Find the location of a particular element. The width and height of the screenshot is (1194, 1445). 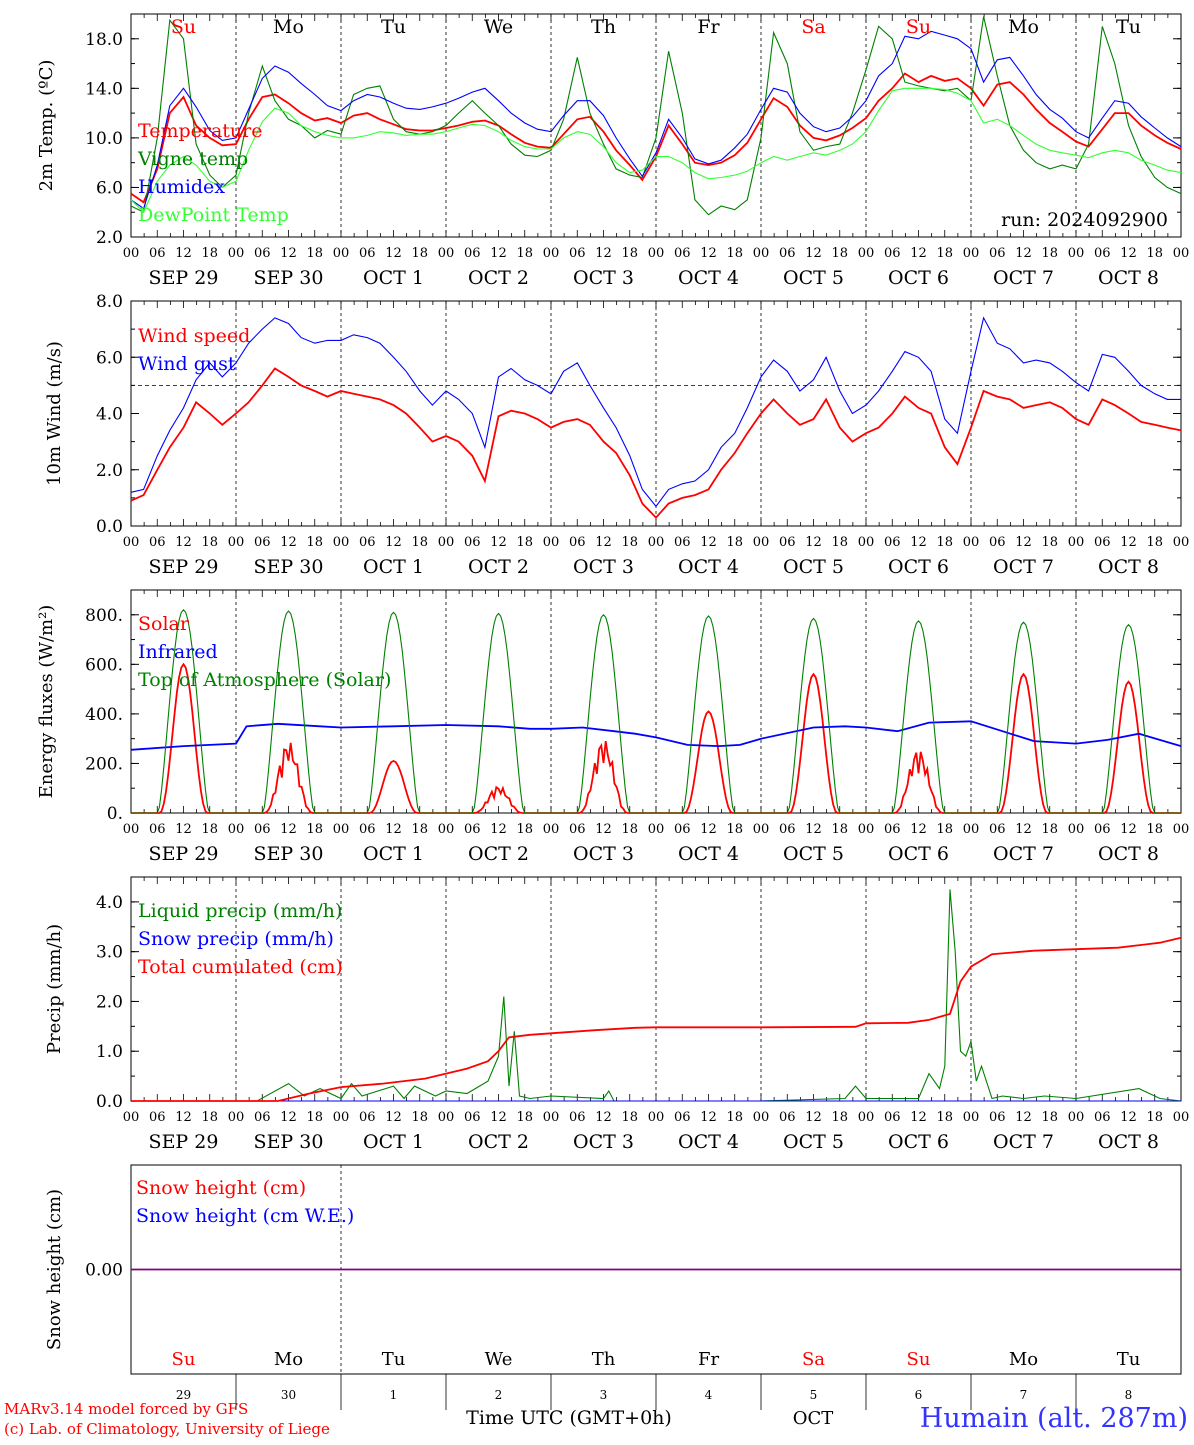

legend-entry: Infrared is located at coordinates (178, 652).